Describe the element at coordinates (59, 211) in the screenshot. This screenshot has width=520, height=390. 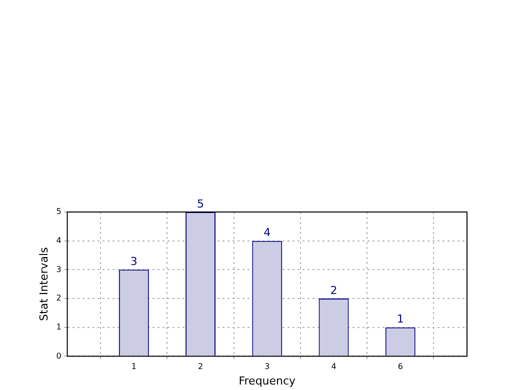
I see `y-tick-label: 5` at that location.